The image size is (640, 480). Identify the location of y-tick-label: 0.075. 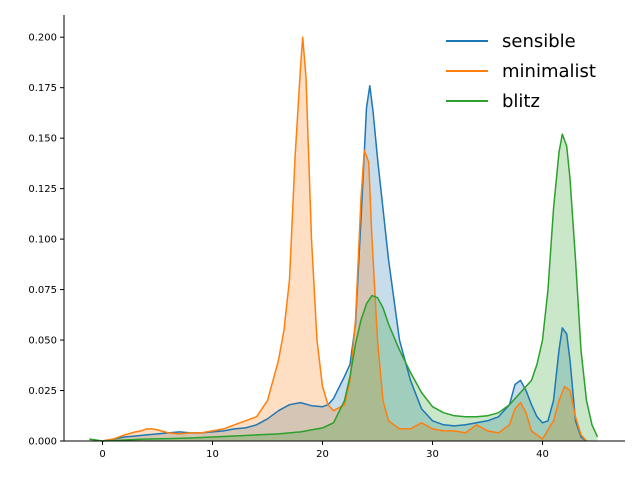
(42, 290).